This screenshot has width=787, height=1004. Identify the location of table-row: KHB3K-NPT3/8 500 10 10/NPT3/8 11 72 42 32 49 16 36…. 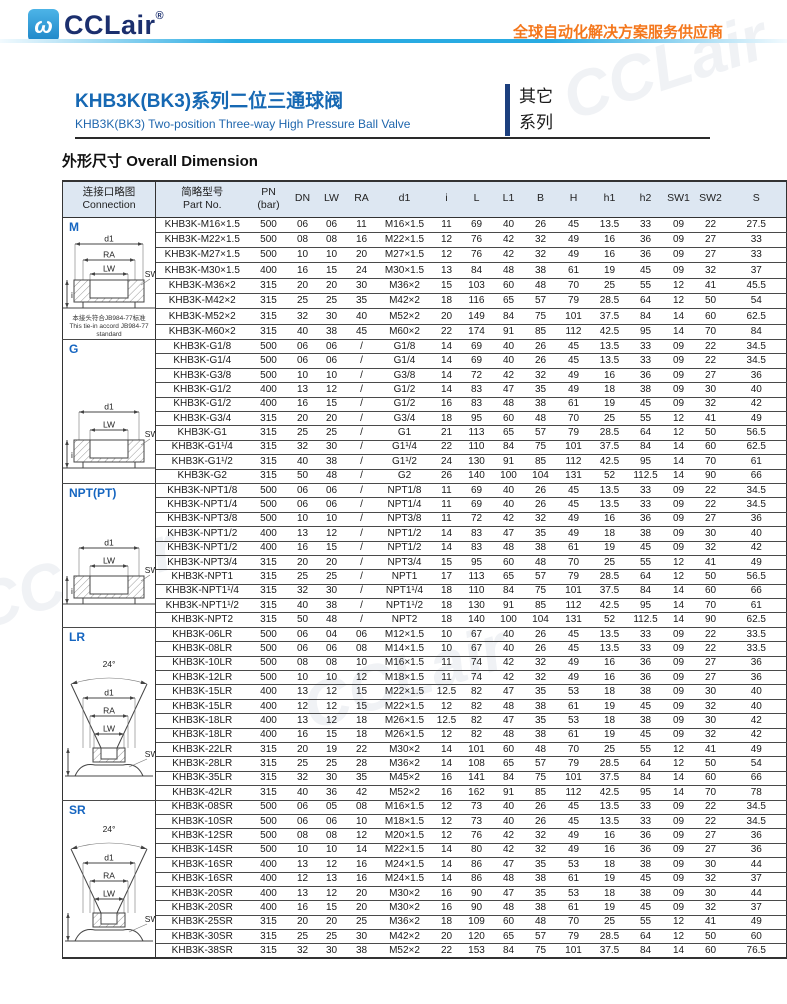
(425, 520).